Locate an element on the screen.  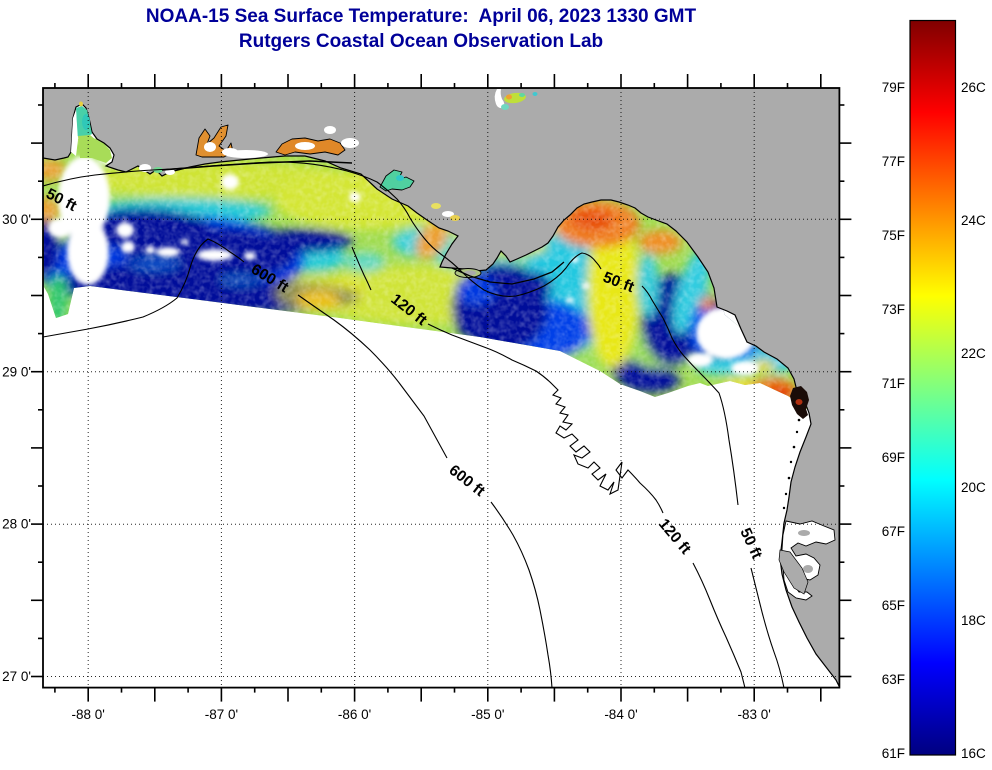
svg-text: 63F is located at coordinates (893, 679).